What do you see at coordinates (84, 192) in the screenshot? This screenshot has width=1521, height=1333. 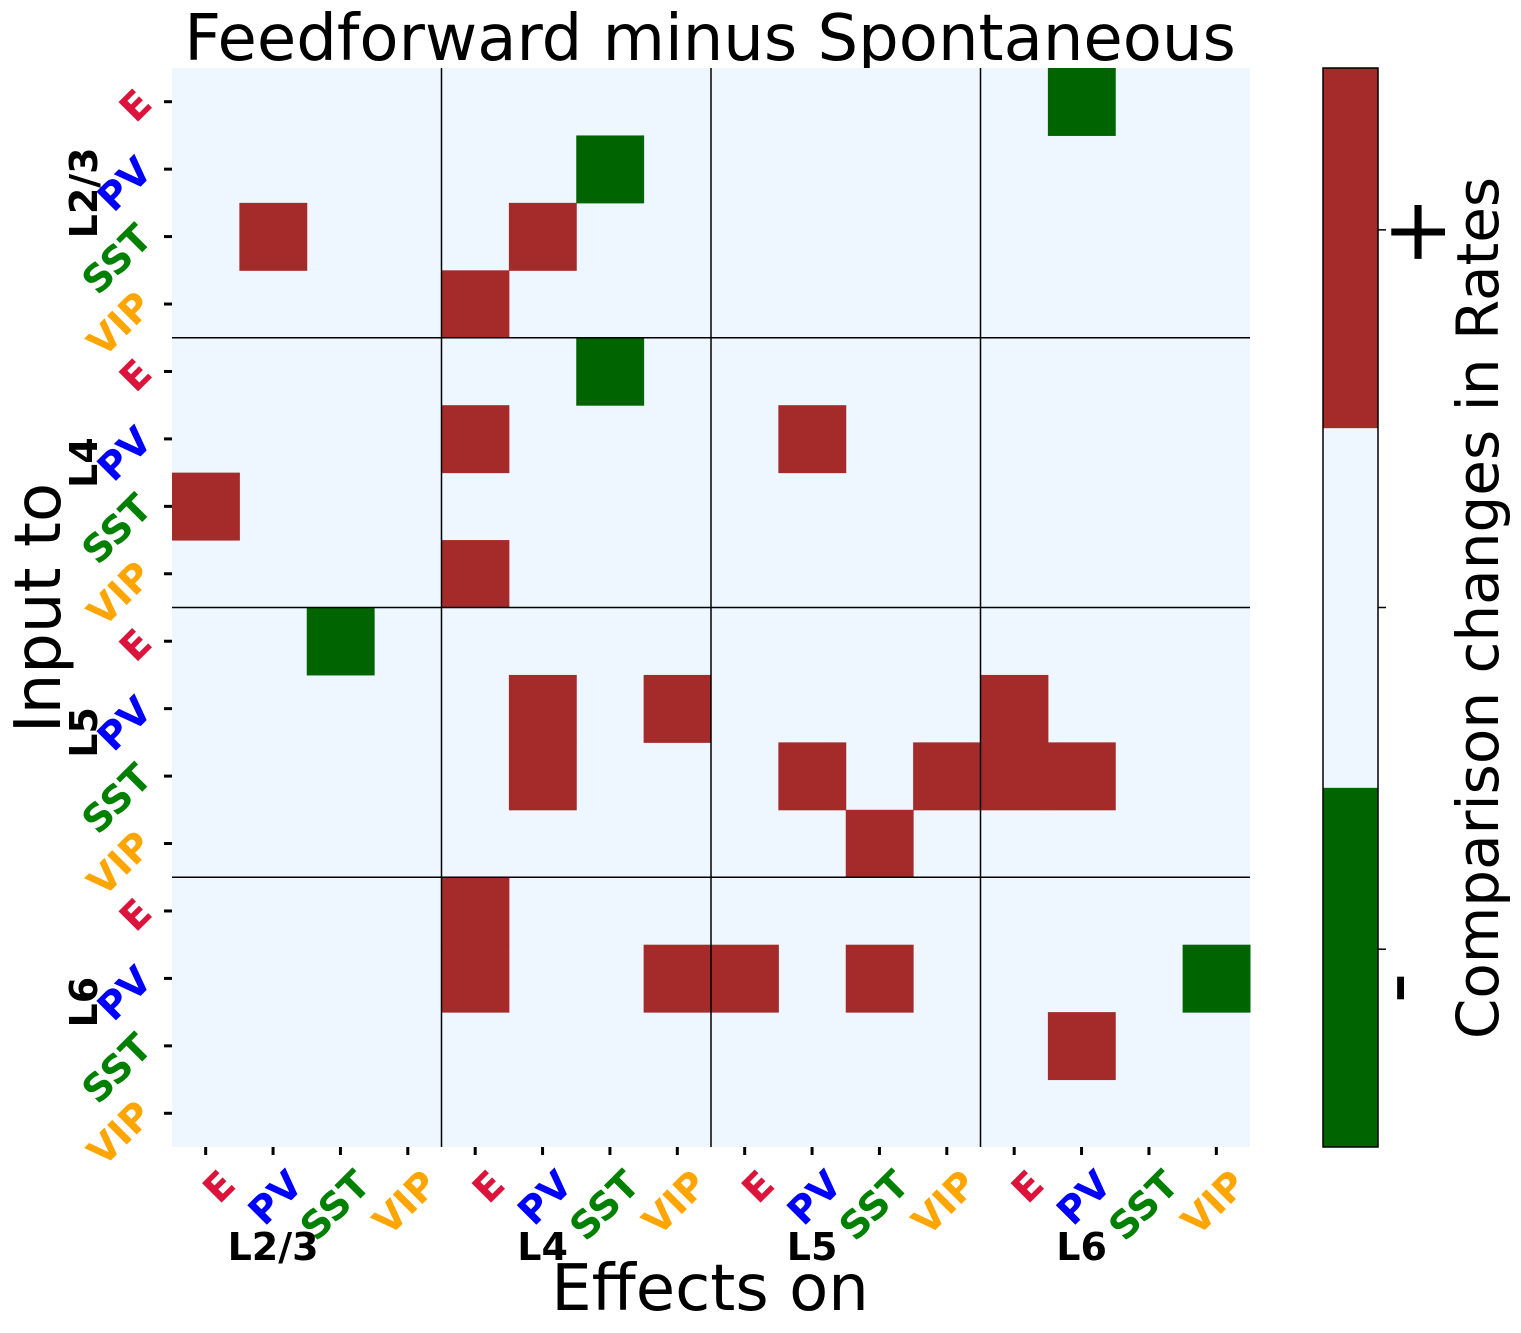 I see `y-layer-label: L2/3` at bounding box center [84, 192].